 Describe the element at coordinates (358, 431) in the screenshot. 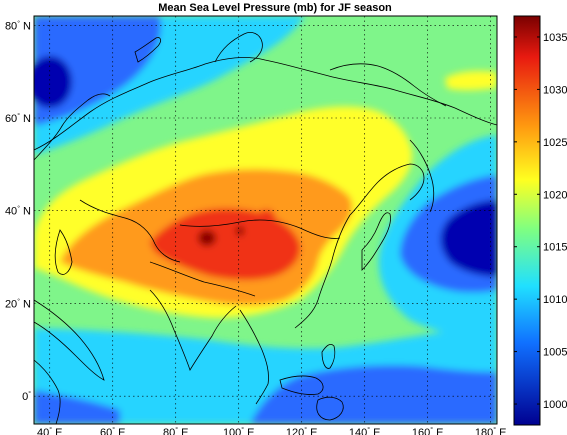

I see `lon-tick-140-value: 140` at that location.